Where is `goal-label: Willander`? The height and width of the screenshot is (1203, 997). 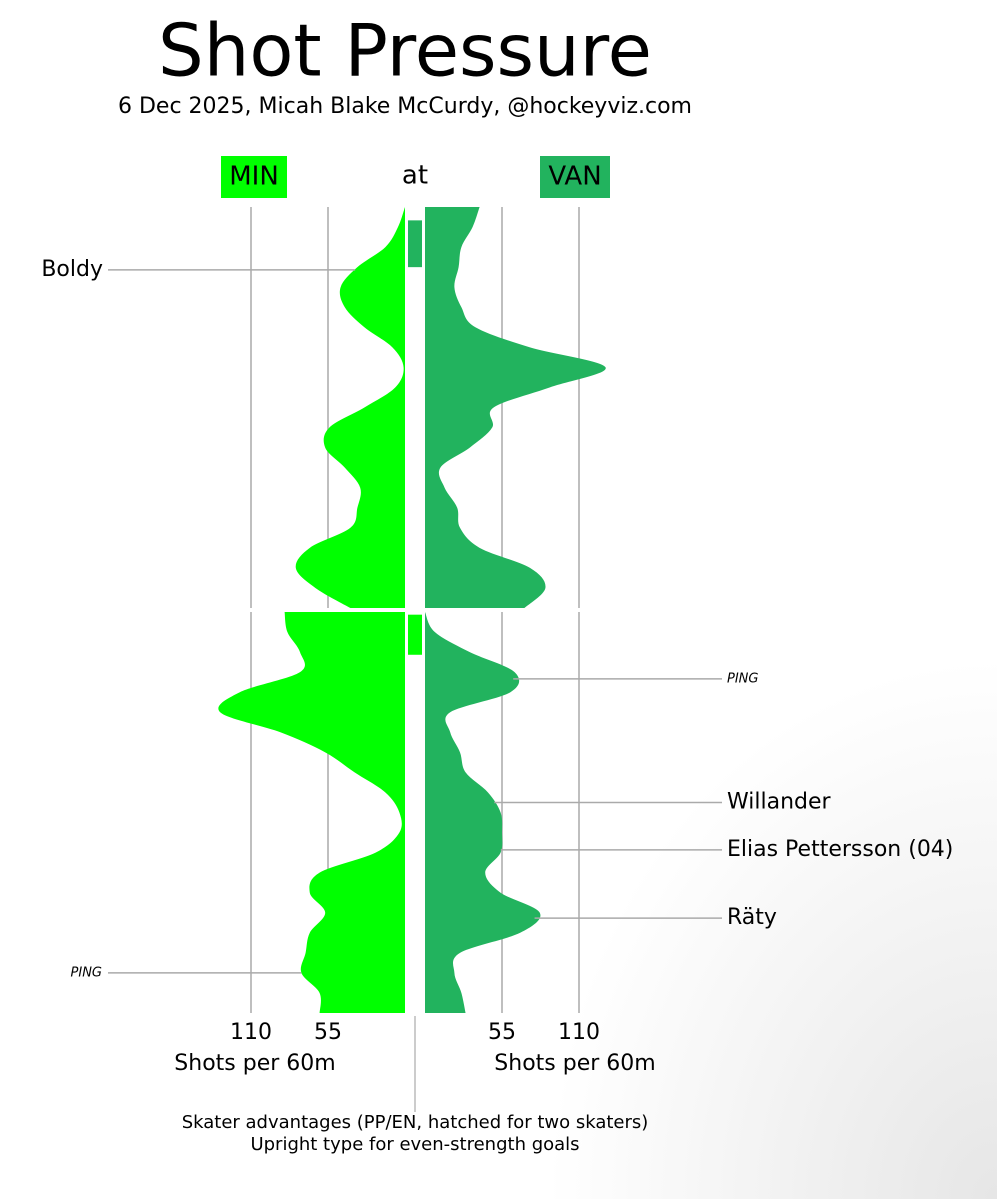 goal-label: Willander is located at coordinates (779, 801).